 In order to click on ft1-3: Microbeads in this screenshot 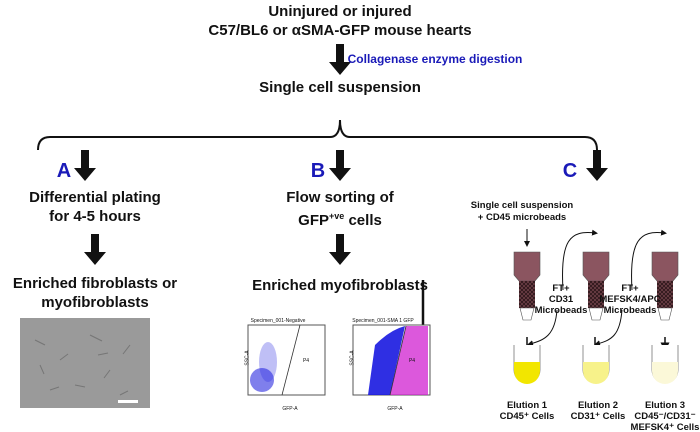, I will do `click(561, 310)`.